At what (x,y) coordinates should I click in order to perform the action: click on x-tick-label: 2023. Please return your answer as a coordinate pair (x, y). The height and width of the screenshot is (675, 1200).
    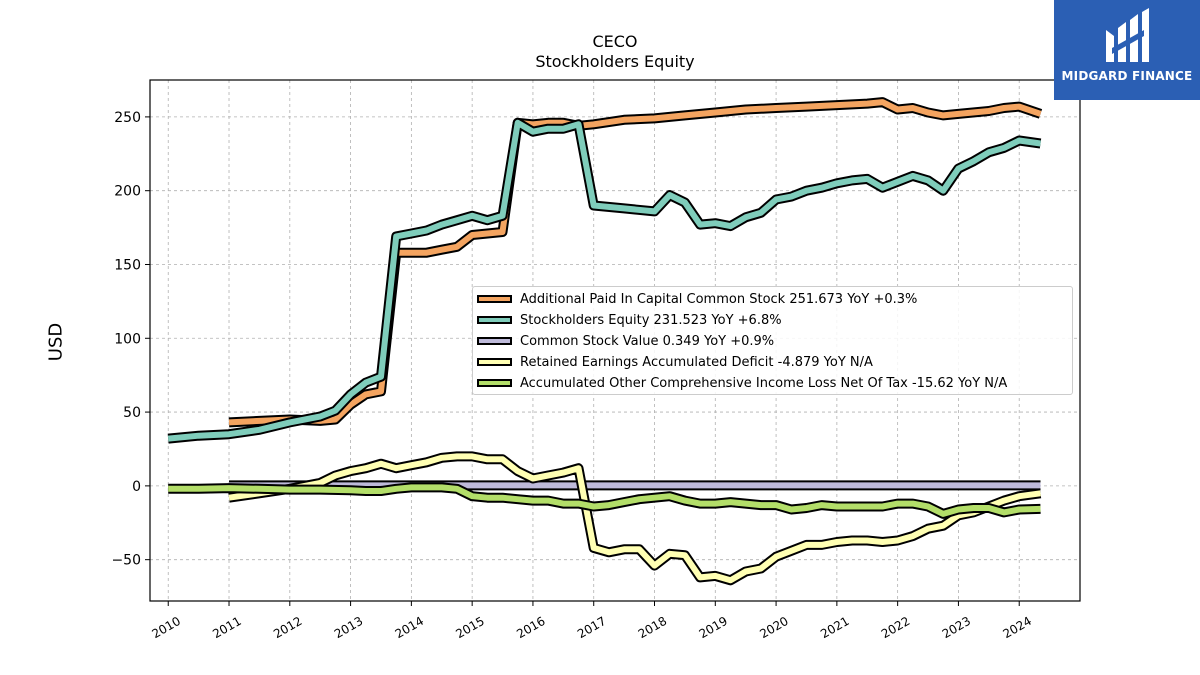
    Looking at the image, I should click on (956, 627).